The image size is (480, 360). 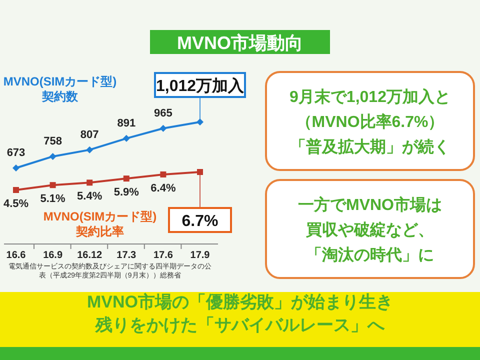 I want to click on x-tick-label: 17.6, so click(x=163, y=255).